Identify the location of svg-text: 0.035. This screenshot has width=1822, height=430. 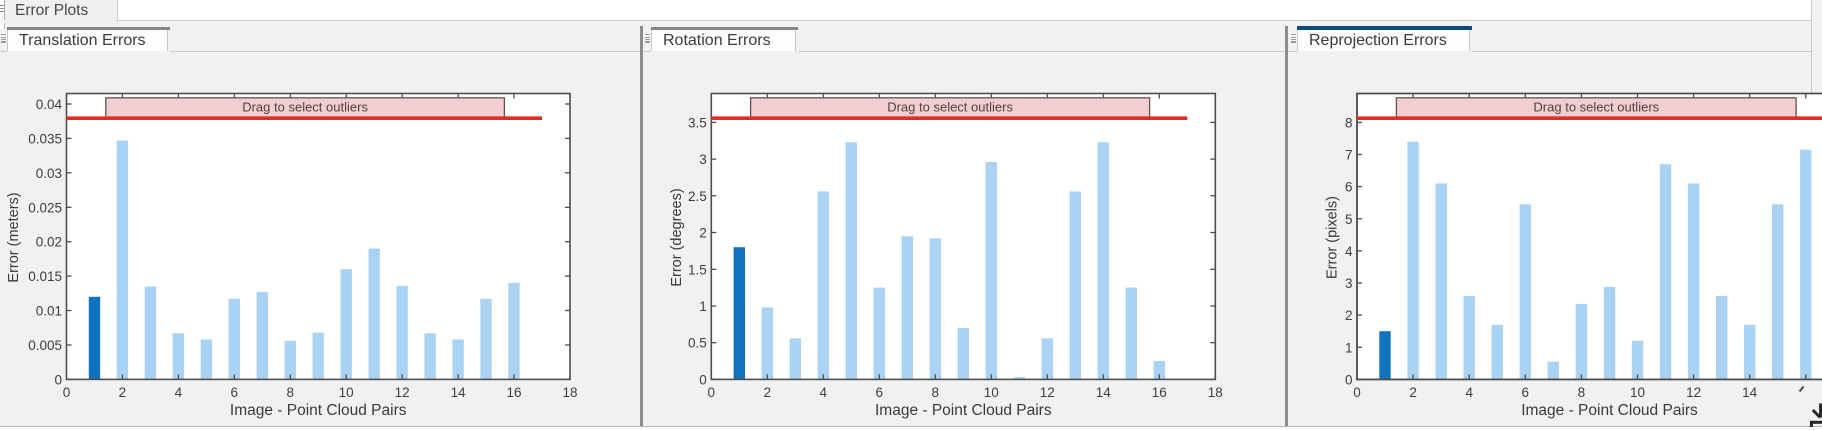
(45, 138).